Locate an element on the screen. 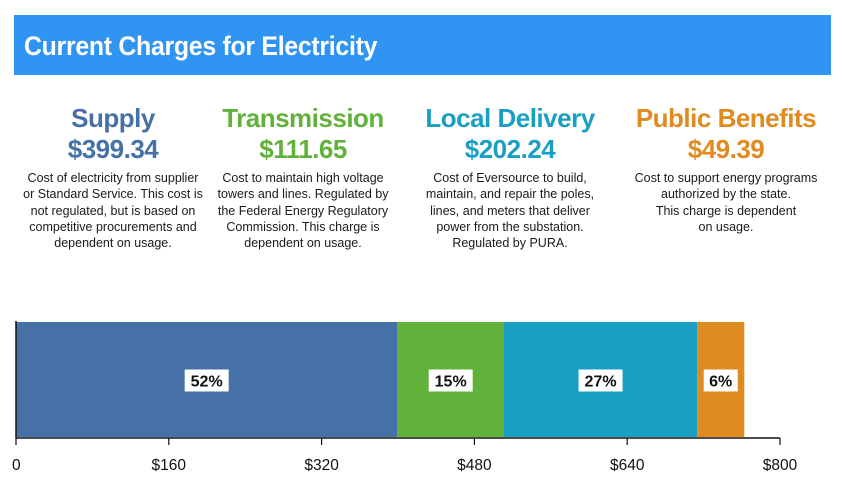 Image resolution: width=843 pixels, height=488 pixels. description-line: competitive procurements and is located at coordinates (113, 226).